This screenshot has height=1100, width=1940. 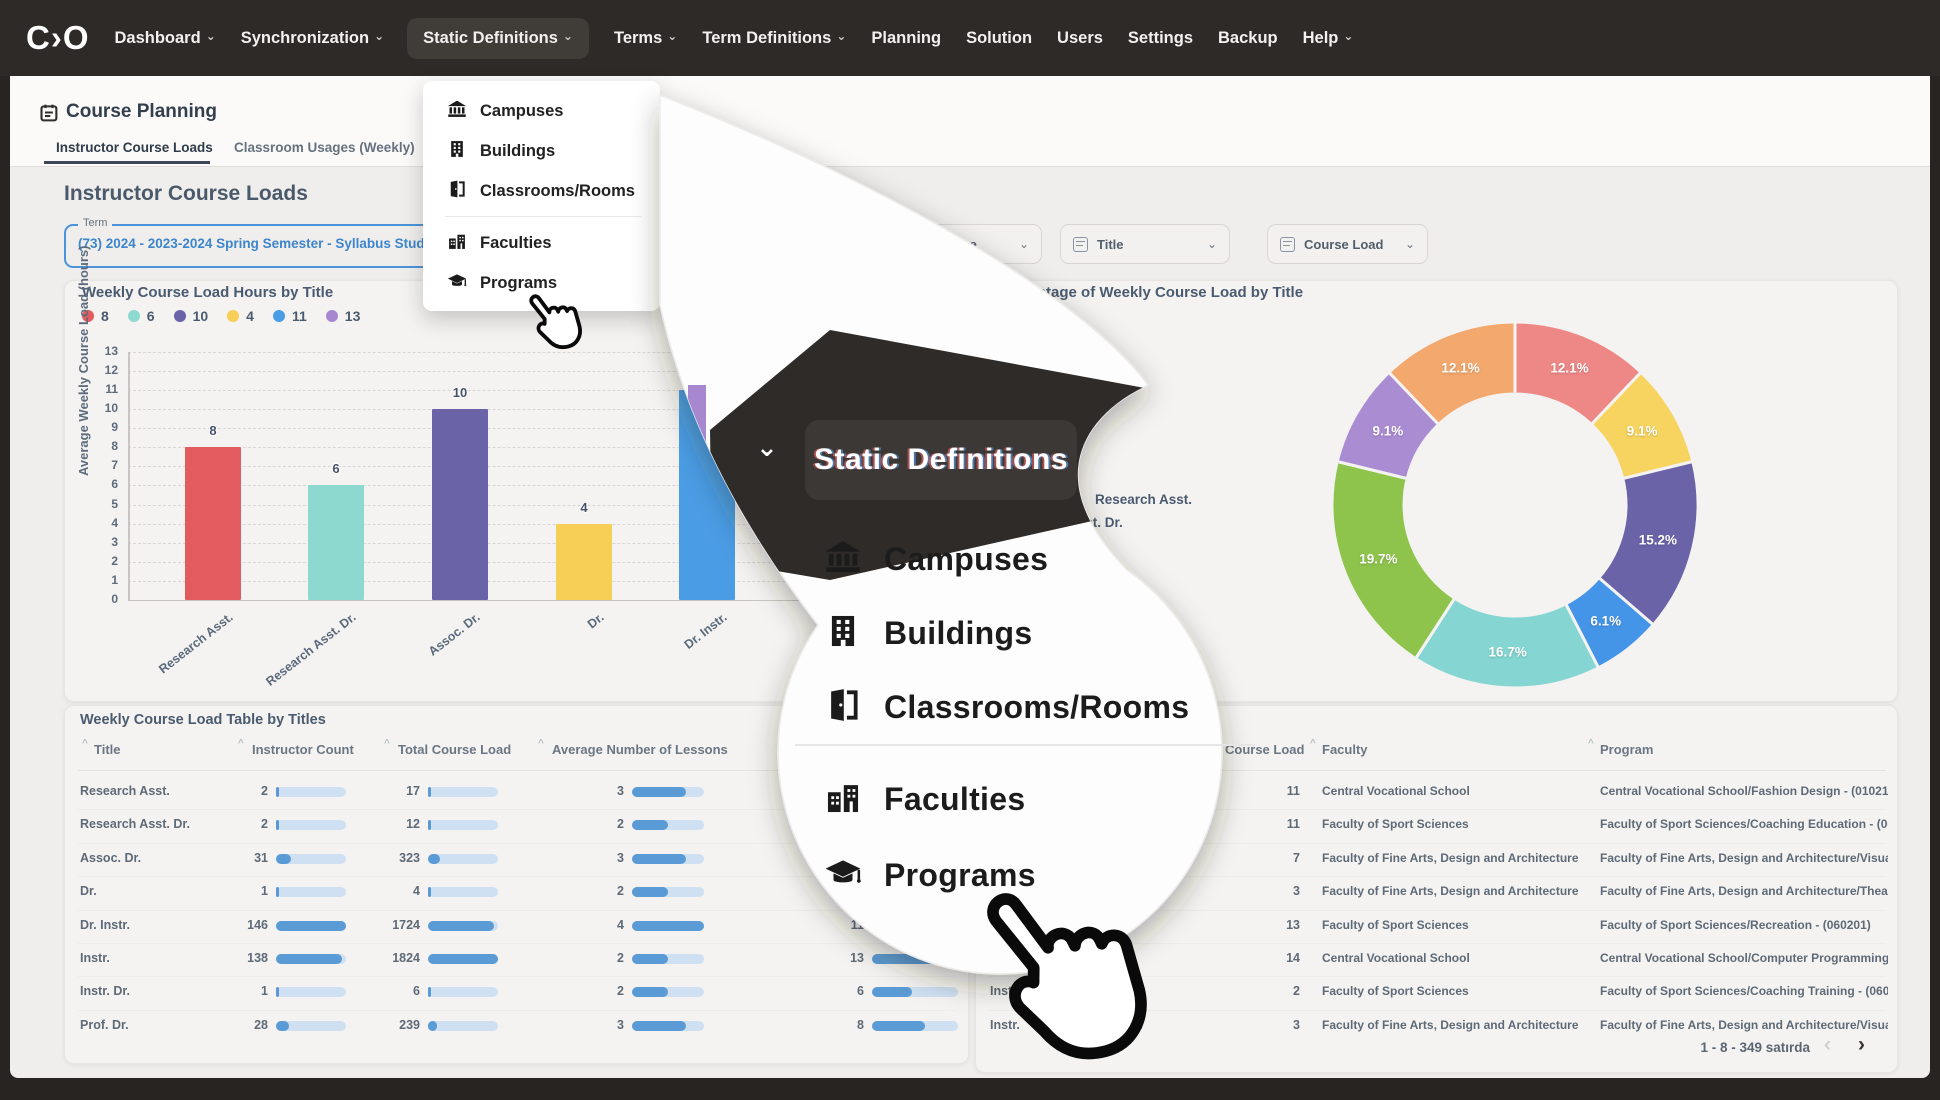 What do you see at coordinates (1080, 38) in the screenshot?
I see `nav-item-users: Users` at bounding box center [1080, 38].